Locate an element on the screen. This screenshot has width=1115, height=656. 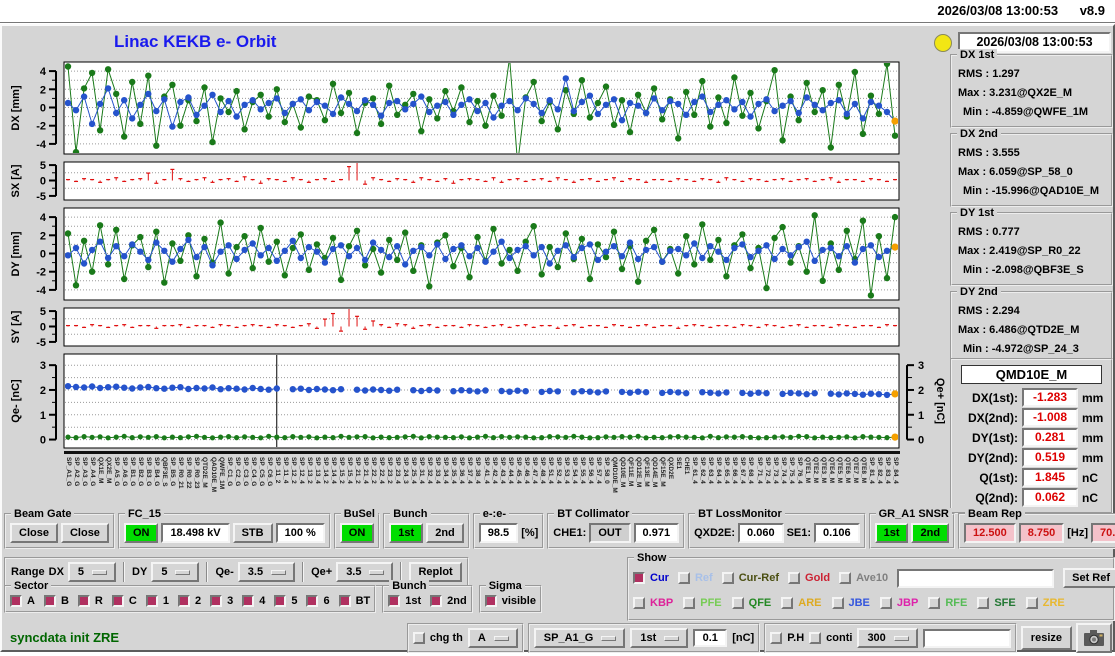
bpm-label: SP_52_4 is located at coordinates (558, 470).